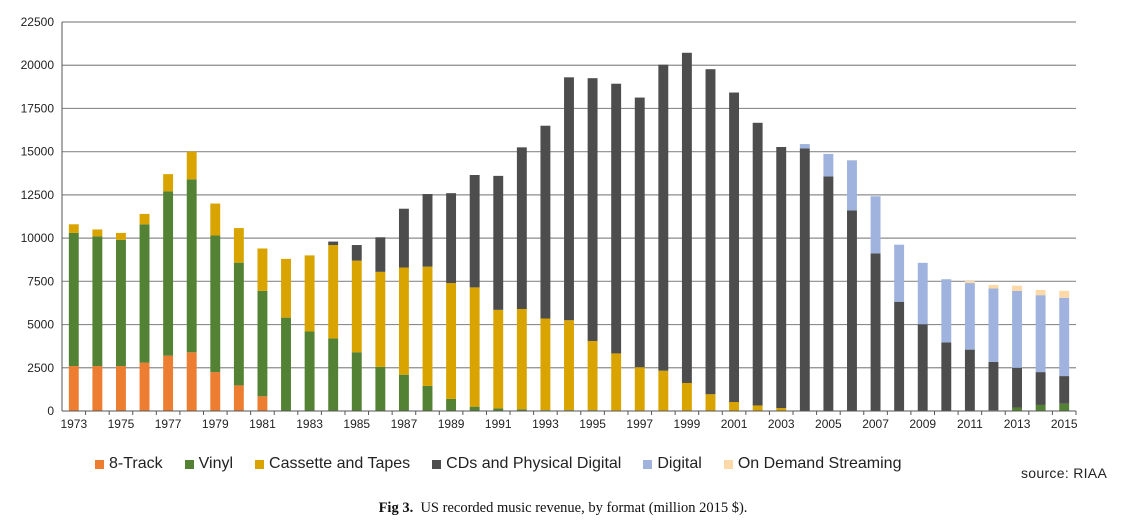 The width and height of the screenshot is (1126, 522). What do you see at coordinates (260, 464) in the screenshot?
I see `legend-swatch-cassette` at bounding box center [260, 464].